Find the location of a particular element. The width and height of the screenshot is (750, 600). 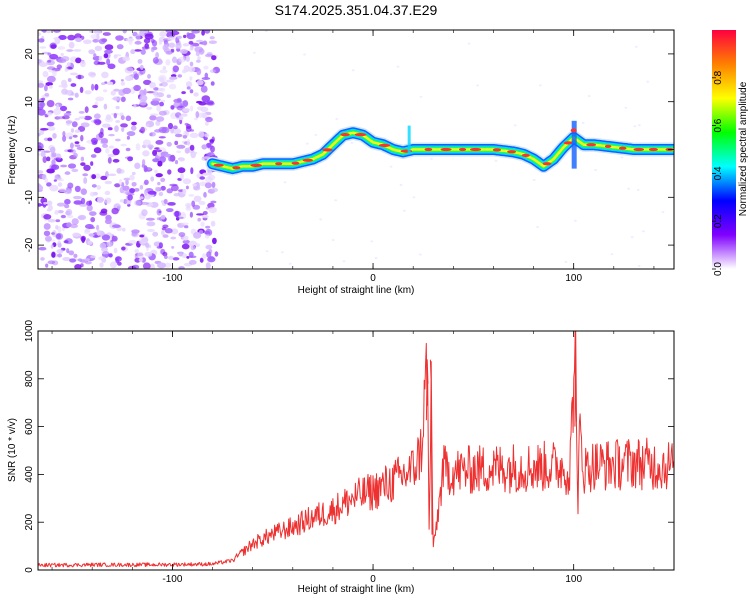

snr-y-tick-label: 200 is located at coordinates (29, 521).